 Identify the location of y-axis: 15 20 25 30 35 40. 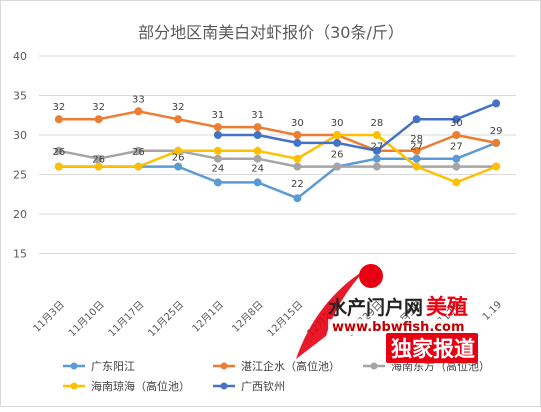
(20, 155).